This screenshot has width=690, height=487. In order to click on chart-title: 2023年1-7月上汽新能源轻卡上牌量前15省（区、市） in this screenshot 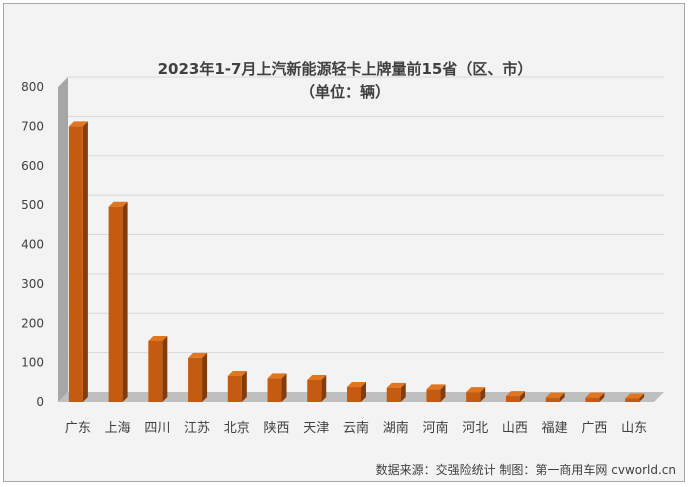, I will do `click(345, 69)`.